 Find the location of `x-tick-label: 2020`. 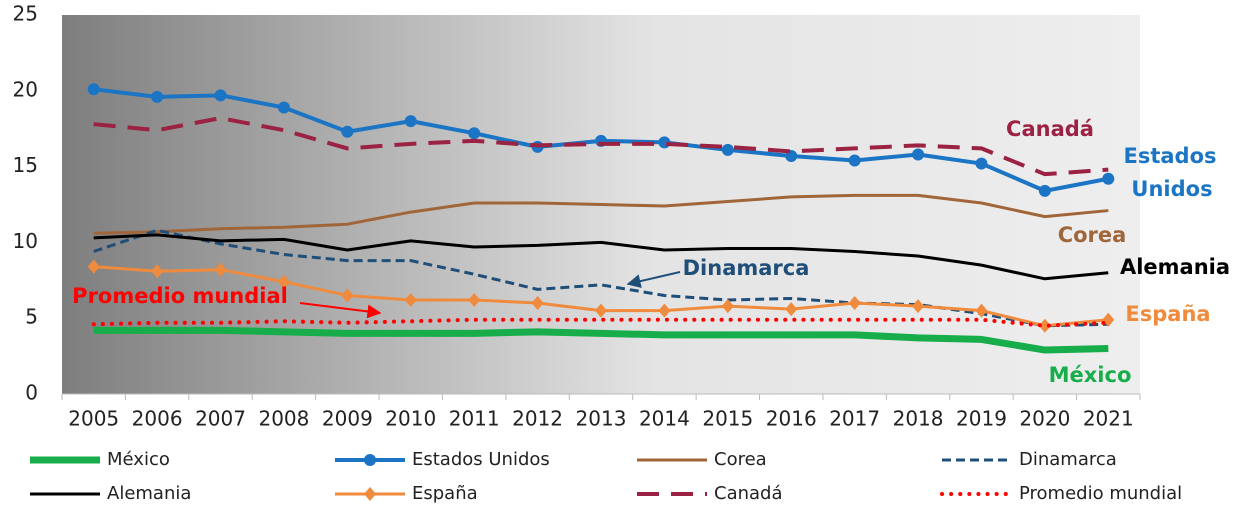

x-tick-label: 2020 is located at coordinates (1044, 419).